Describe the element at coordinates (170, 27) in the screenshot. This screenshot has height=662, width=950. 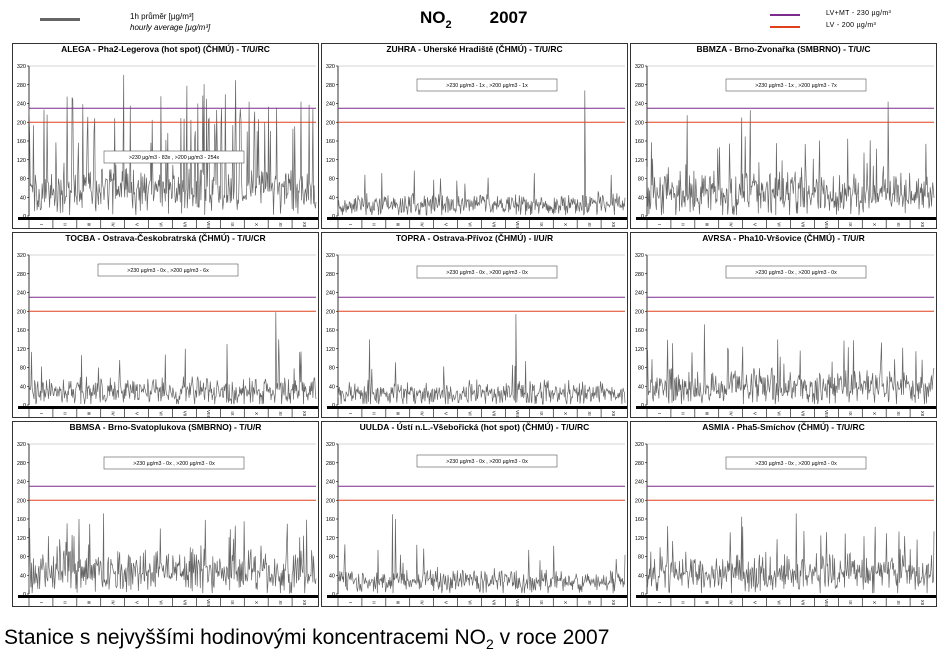
I see `legend-hourly-label-en: hourly average [µg/m³]` at that location.